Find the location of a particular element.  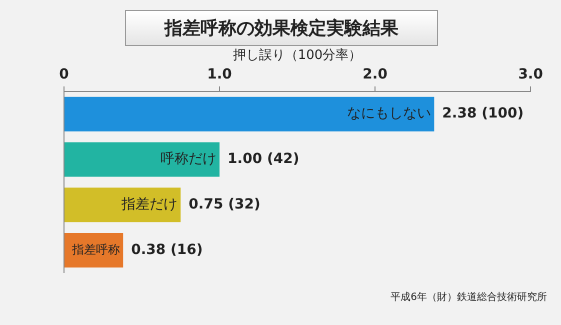

x-tick-label: 0 is located at coordinates (64, 74).